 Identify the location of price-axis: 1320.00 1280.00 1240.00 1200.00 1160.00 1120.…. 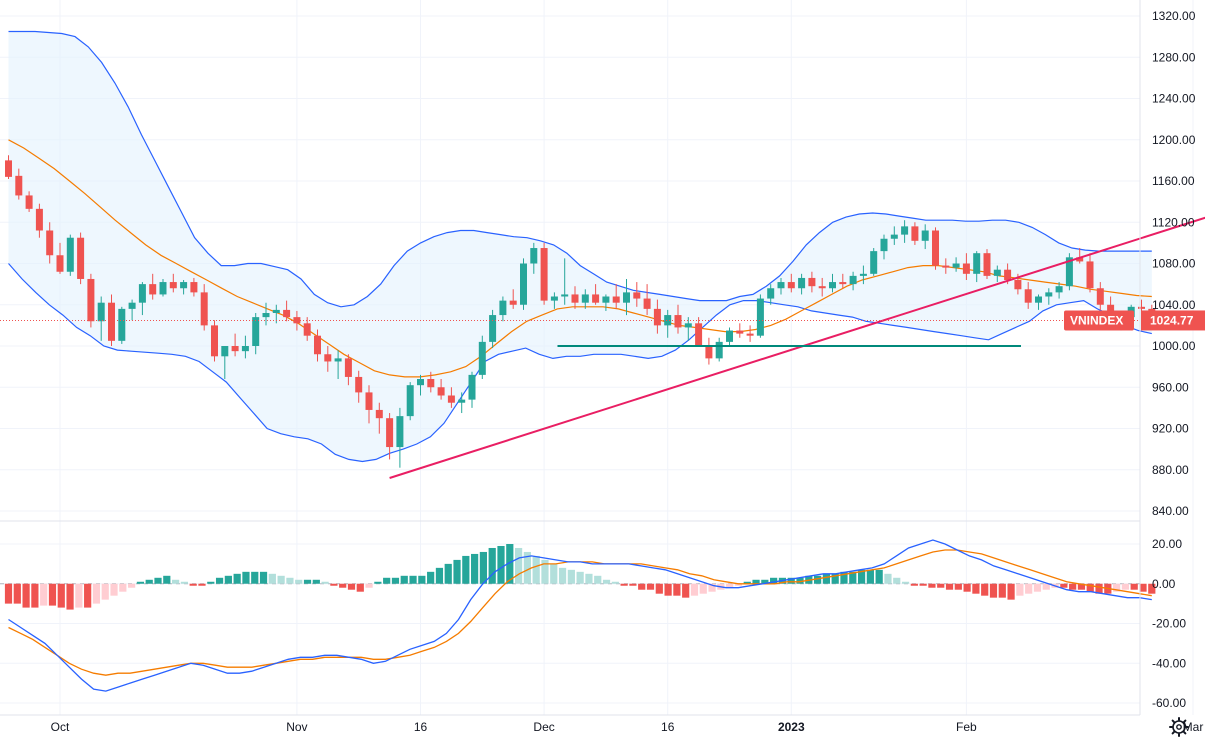
(1167, 357).